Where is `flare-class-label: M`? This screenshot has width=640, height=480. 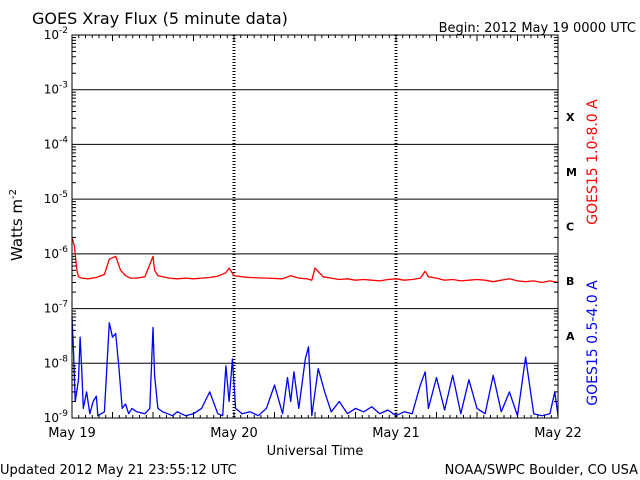 flare-class-label: M is located at coordinates (571, 172).